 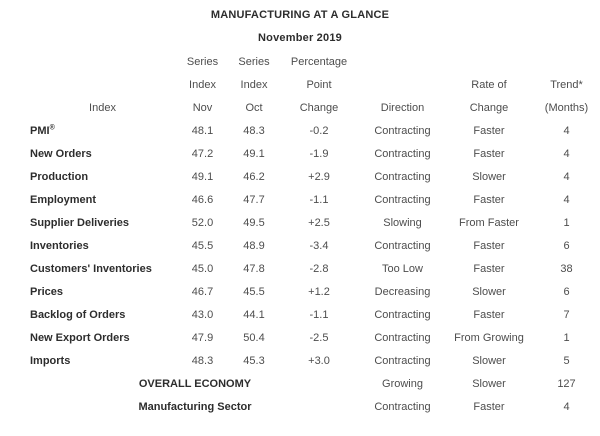 I want to click on row-label-cell: Prices, so click(x=87, y=291).